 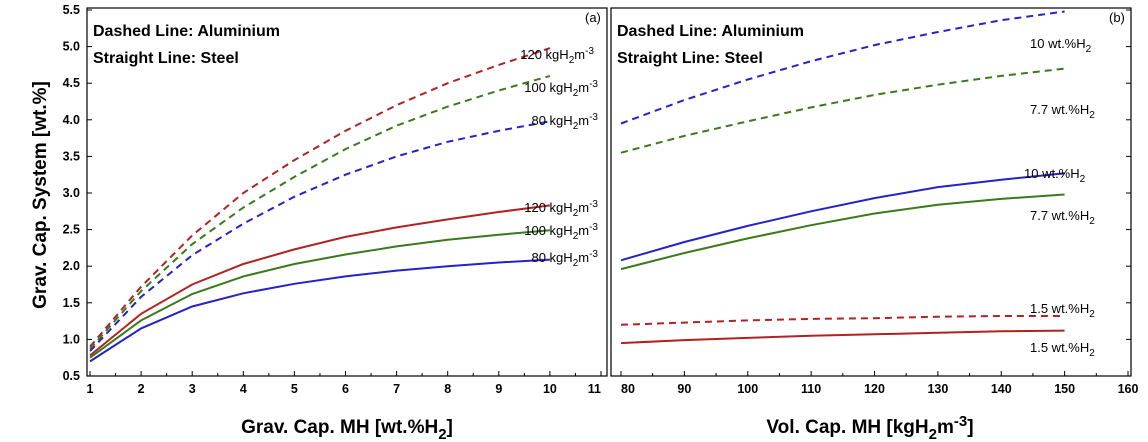 What do you see at coordinates (747, 389) in the screenshot?
I see `x-tick-label: 100` at bounding box center [747, 389].